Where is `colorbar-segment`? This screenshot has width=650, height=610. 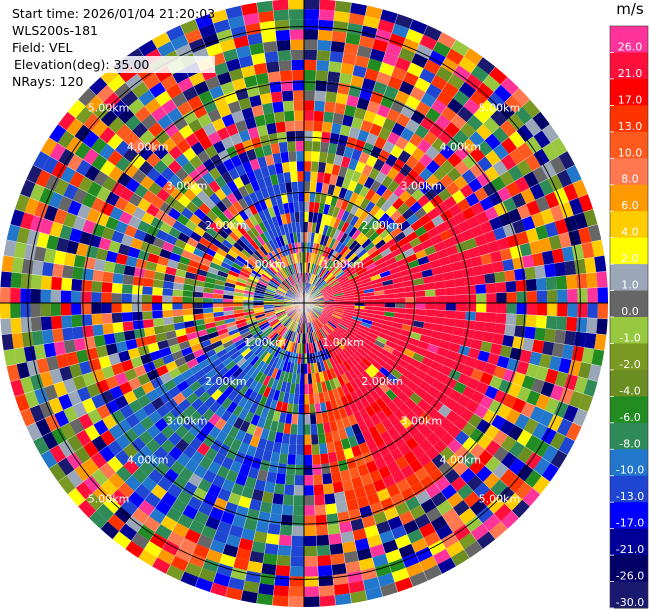 colorbar-segment is located at coordinates (629, 278).